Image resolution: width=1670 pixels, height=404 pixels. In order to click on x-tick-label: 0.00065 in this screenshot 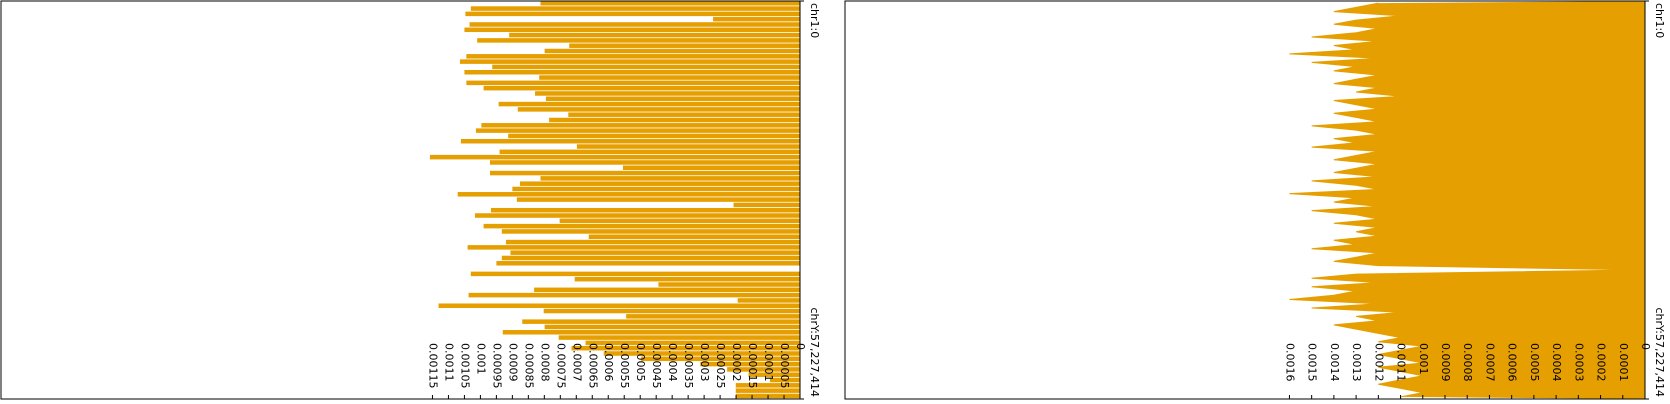, I will do `click(592, 366)`.